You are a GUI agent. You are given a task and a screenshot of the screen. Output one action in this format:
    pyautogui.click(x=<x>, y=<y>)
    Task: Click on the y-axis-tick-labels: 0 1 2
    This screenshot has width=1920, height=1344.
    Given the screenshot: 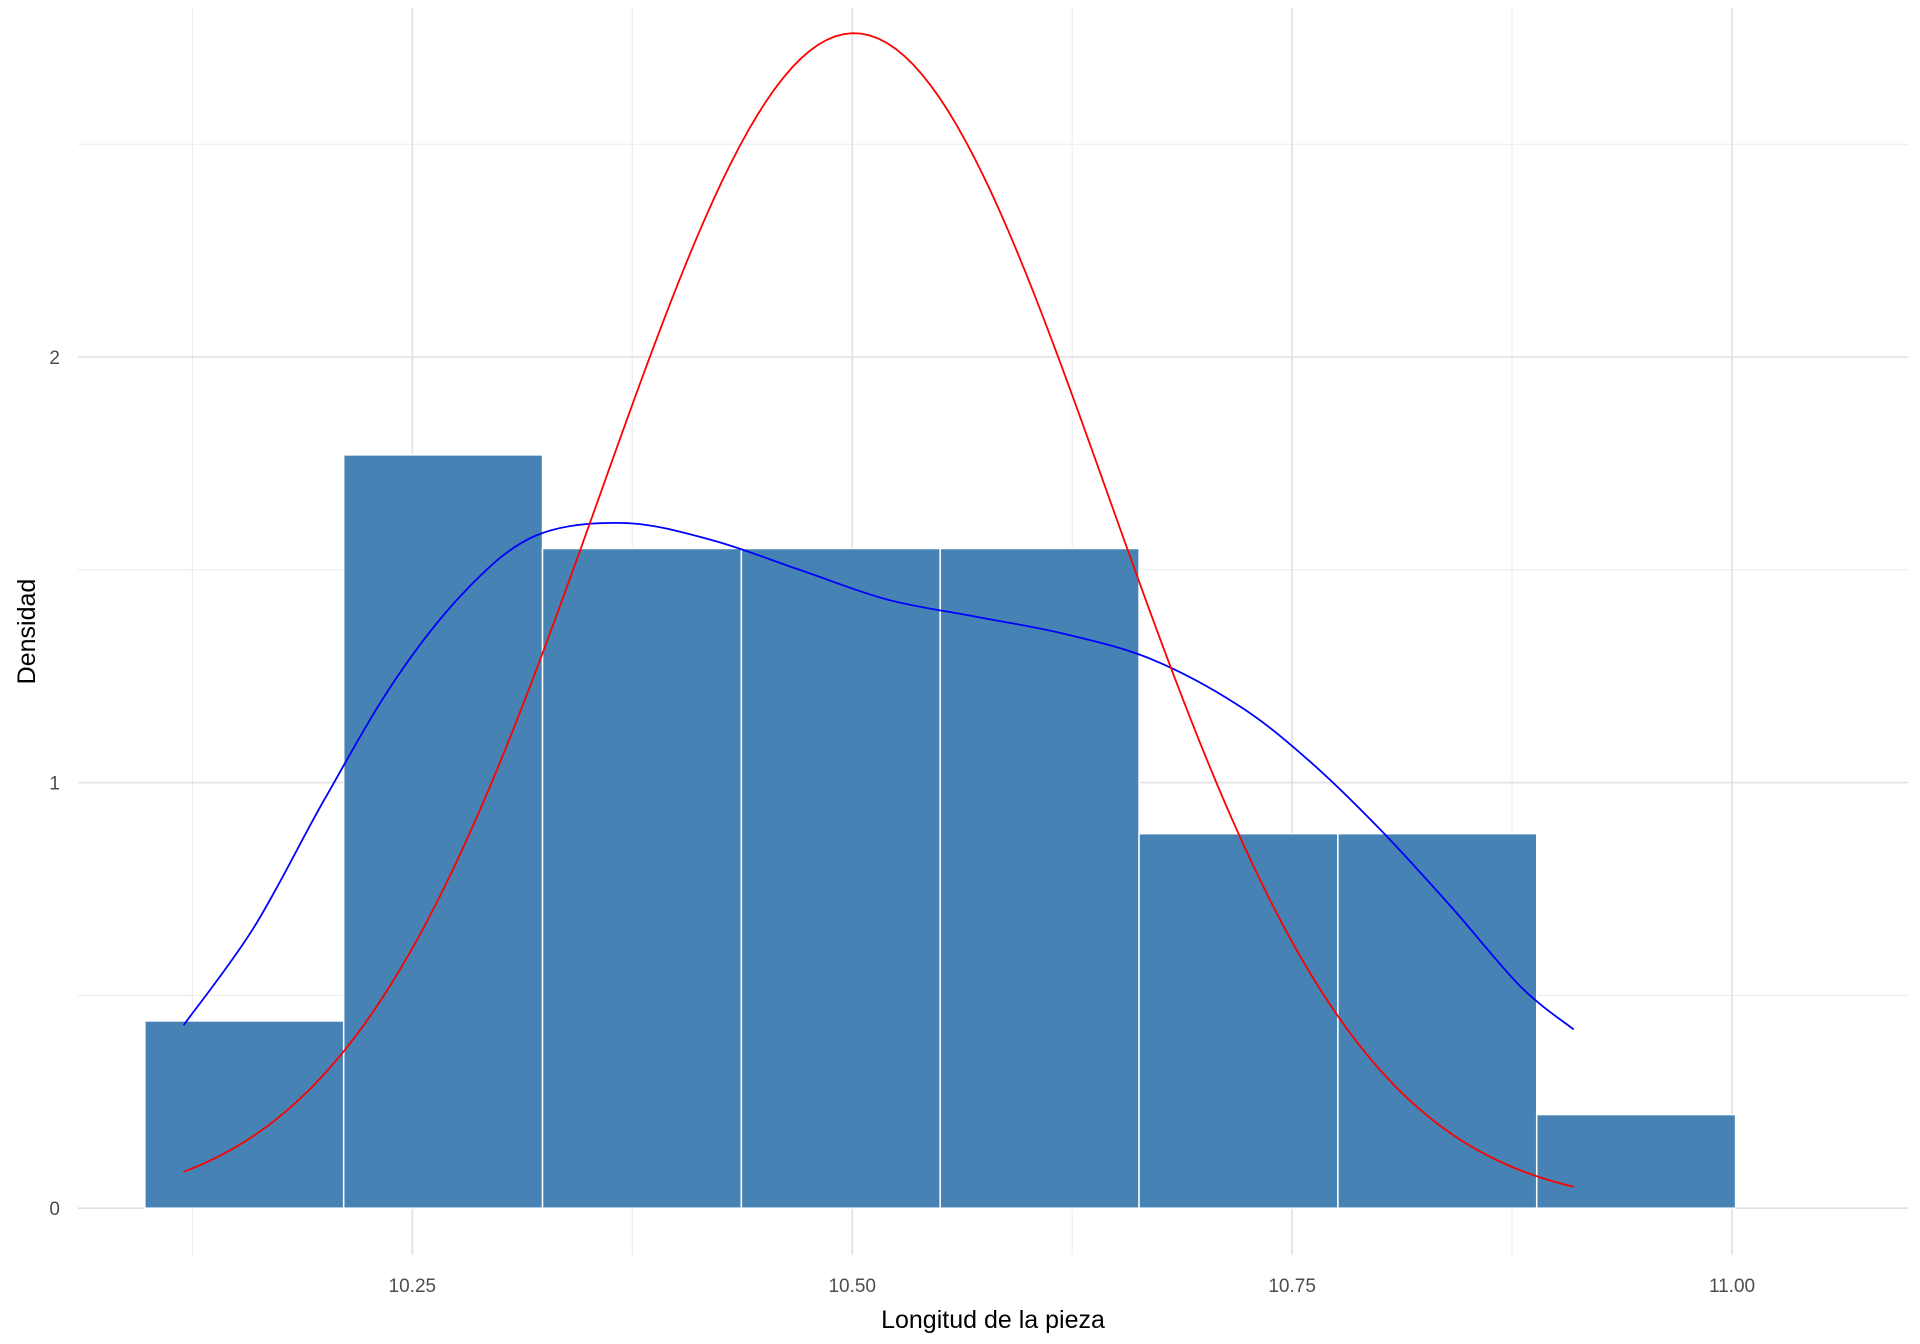 What is the action you would take?
    pyautogui.click(x=54, y=784)
    